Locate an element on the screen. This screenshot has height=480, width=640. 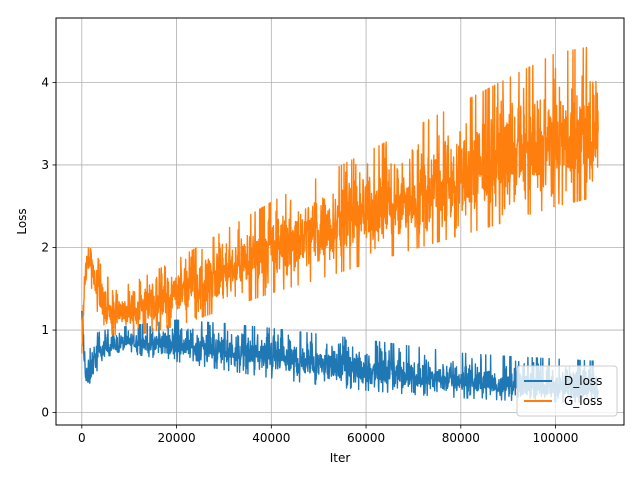
y-tick-label: 0 is located at coordinates (45, 413).